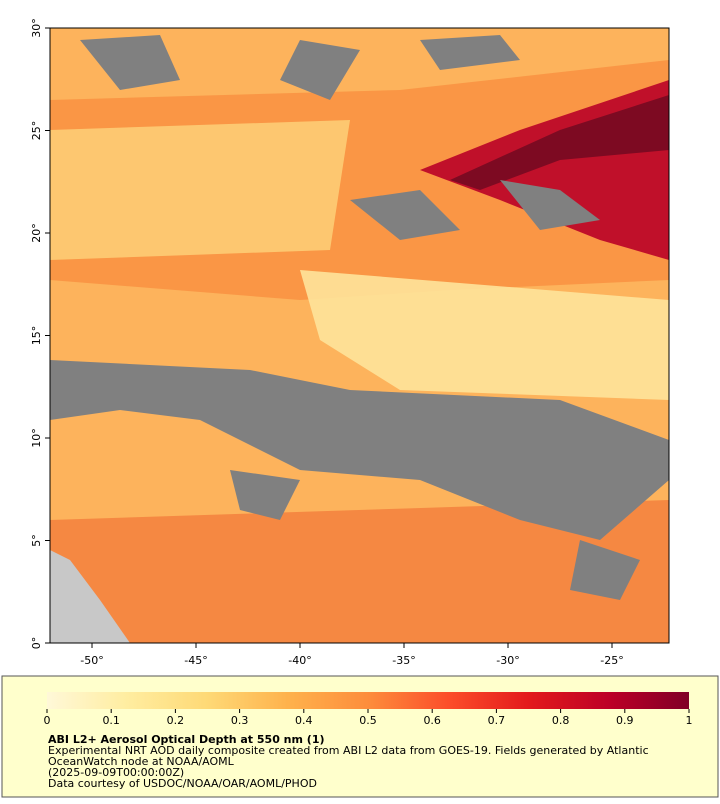 This screenshot has height=804, width=720. What do you see at coordinates (111, 720) in the screenshot?
I see `colorbar-tick-label: 0.1` at bounding box center [111, 720].